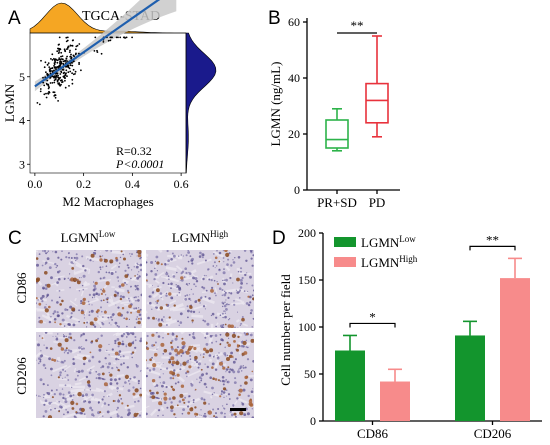 The image size is (550, 445). I want to click on legend-sup: Low, so click(407, 239).